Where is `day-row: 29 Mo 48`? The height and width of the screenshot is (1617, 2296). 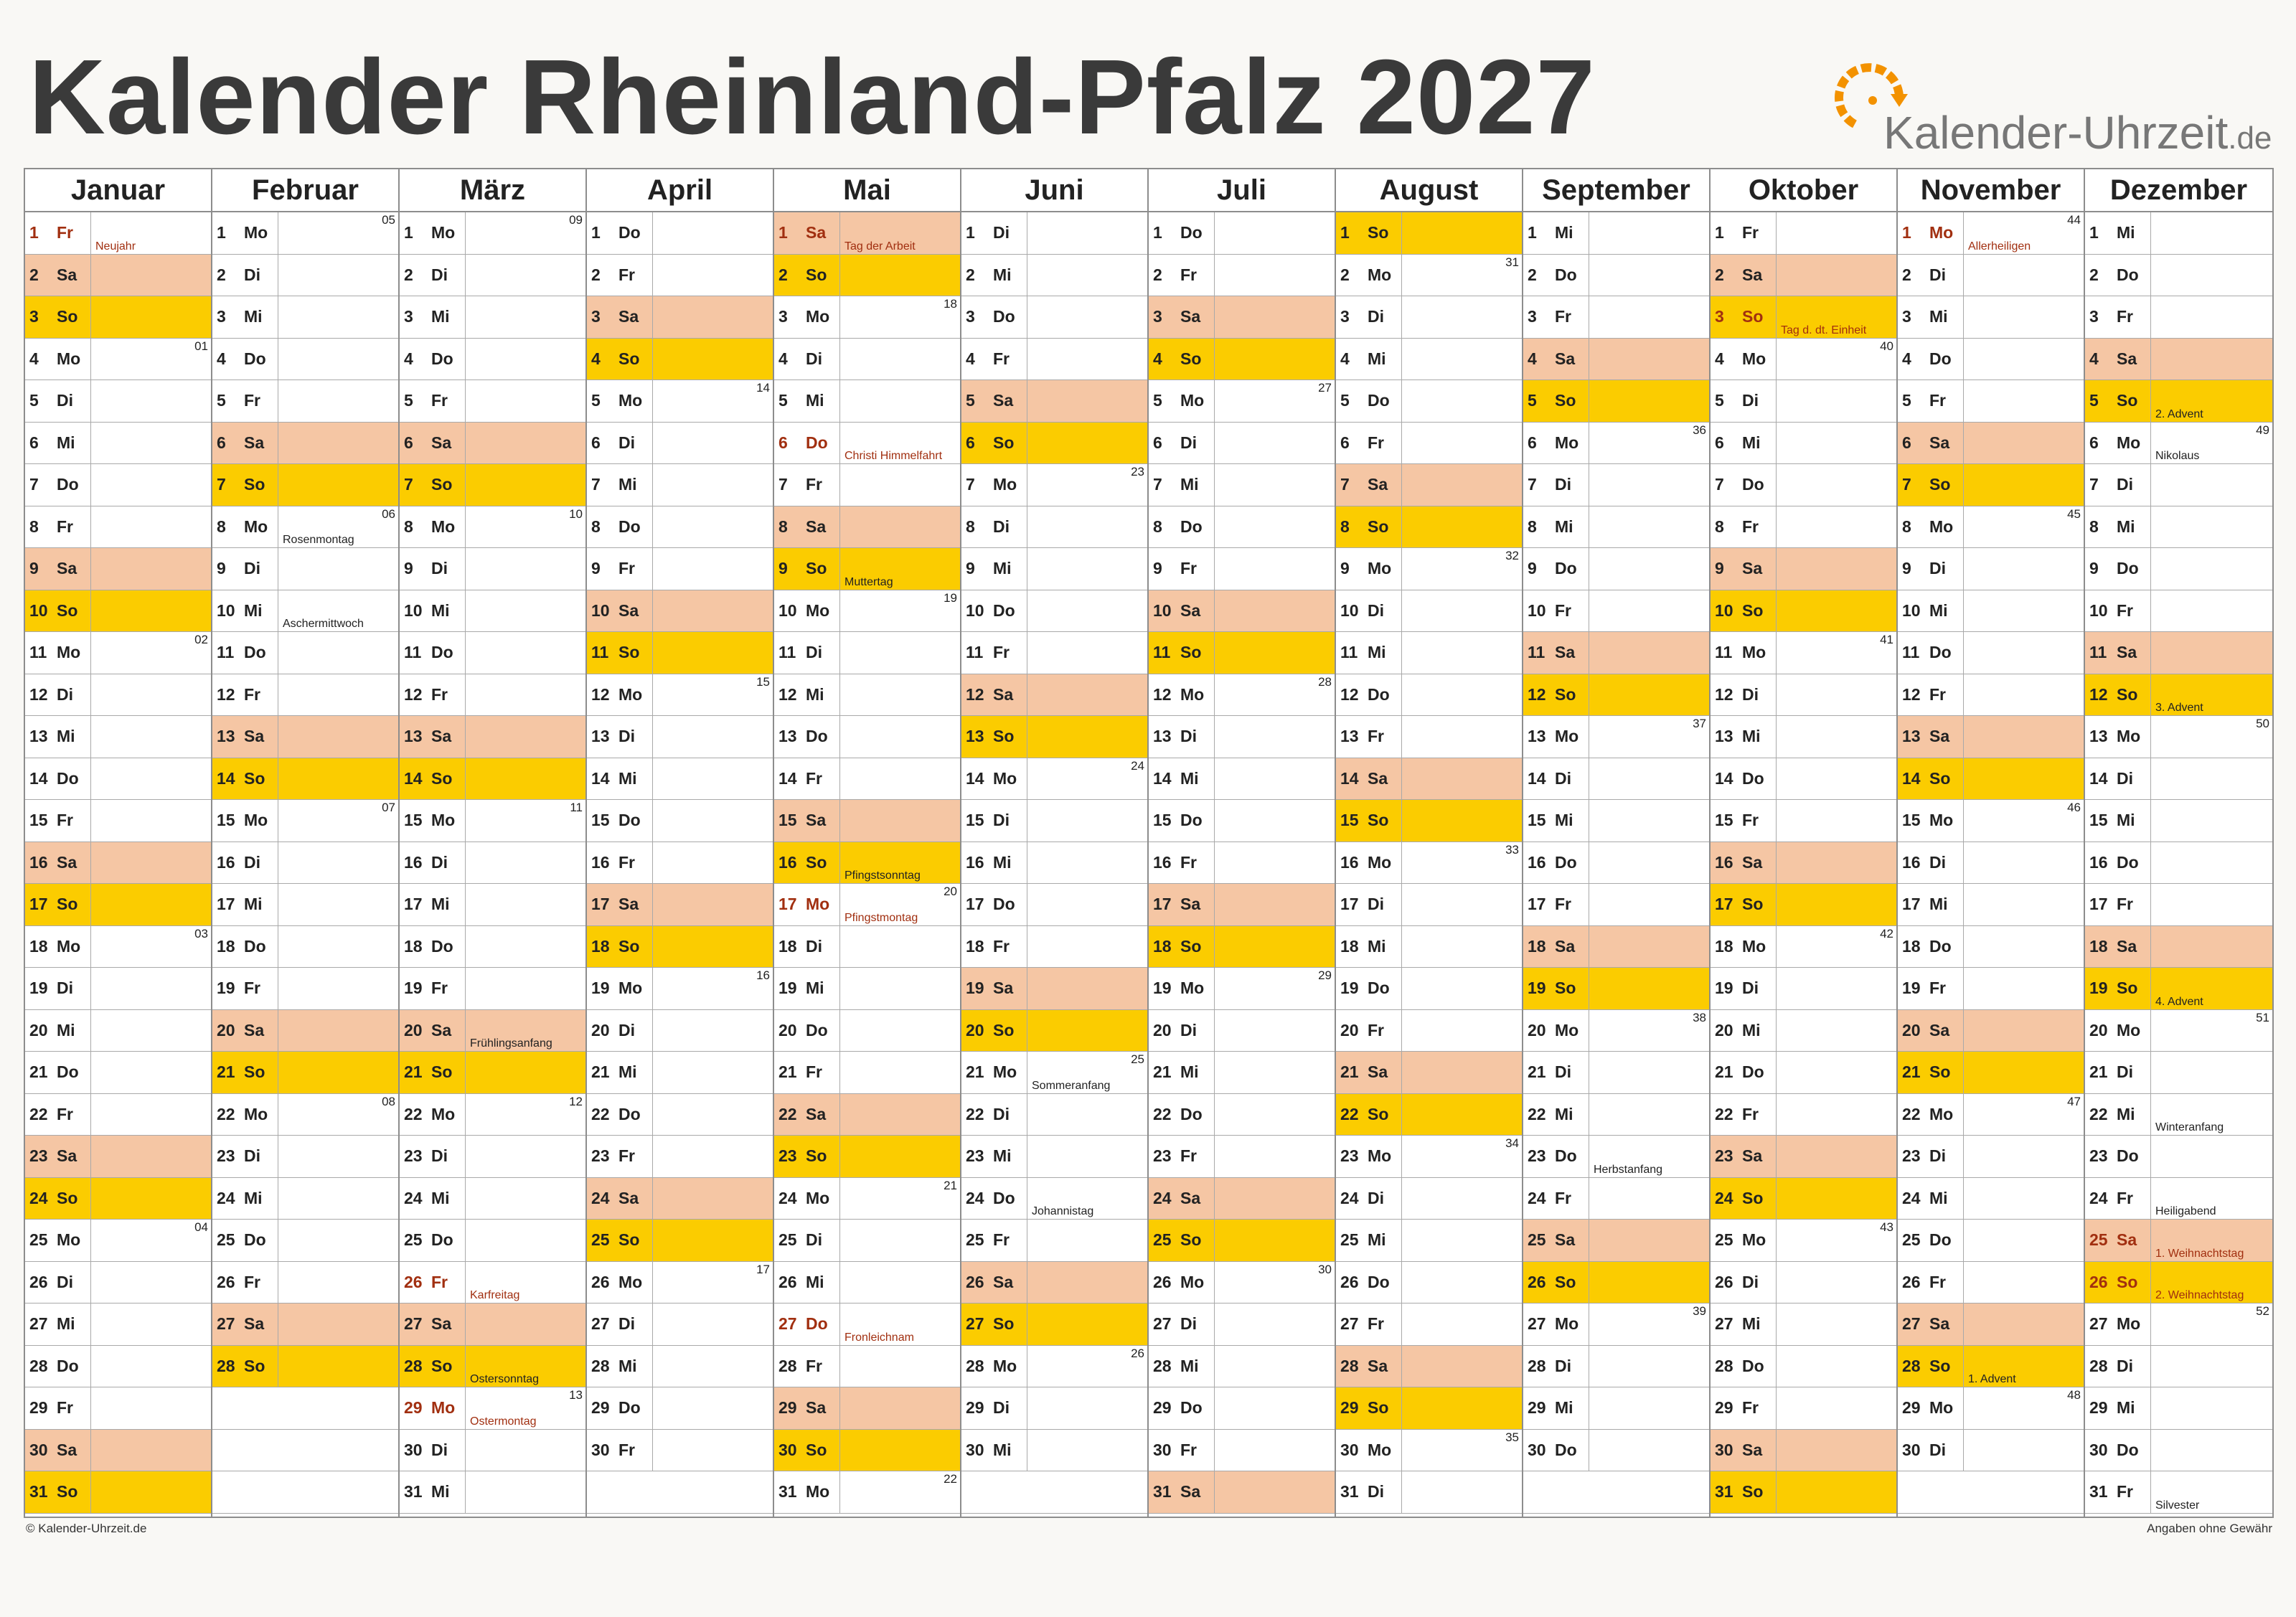
day-row: 29 Mo 48 is located at coordinates (1991, 1408).